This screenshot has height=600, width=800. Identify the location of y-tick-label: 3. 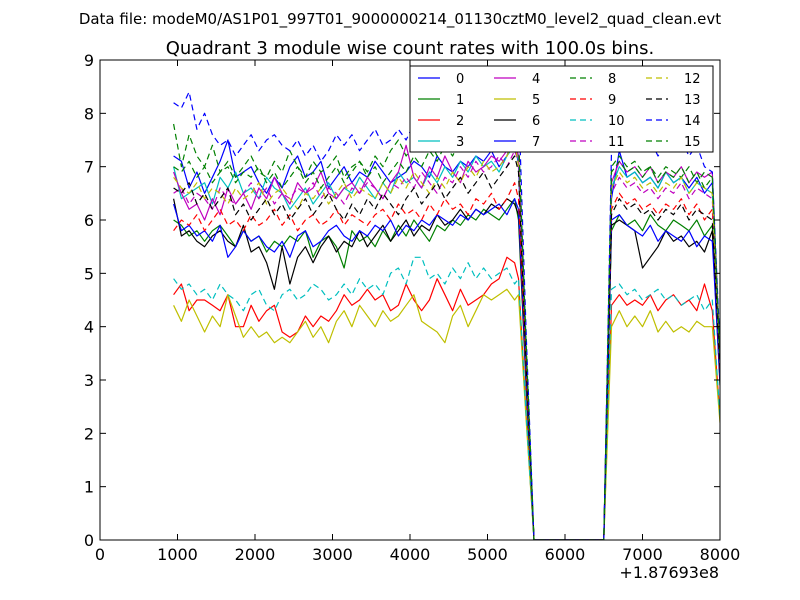
(89, 380).